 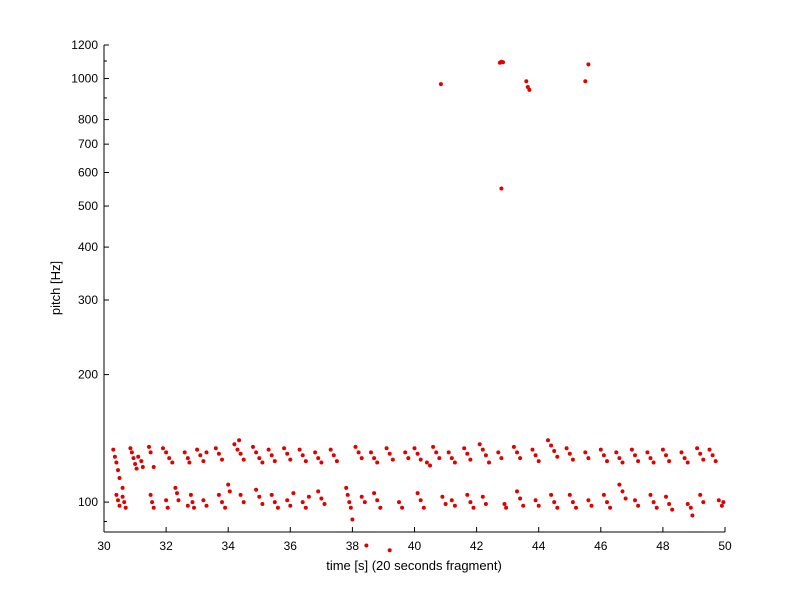 What do you see at coordinates (663, 546) in the screenshot?
I see `x-tick-label: 48` at bounding box center [663, 546].